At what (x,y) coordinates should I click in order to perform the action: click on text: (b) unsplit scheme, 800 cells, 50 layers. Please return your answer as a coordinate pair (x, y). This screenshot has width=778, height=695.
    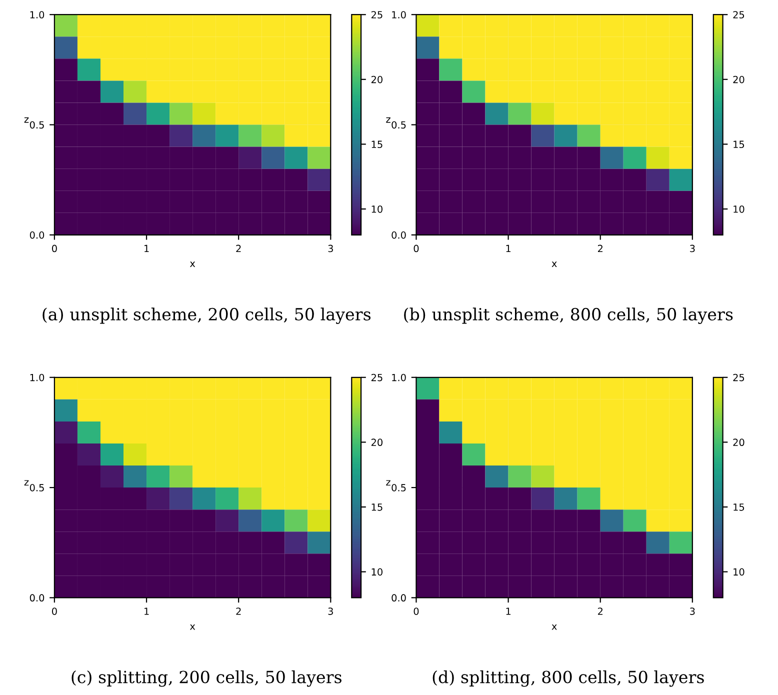
    Looking at the image, I should click on (568, 316).